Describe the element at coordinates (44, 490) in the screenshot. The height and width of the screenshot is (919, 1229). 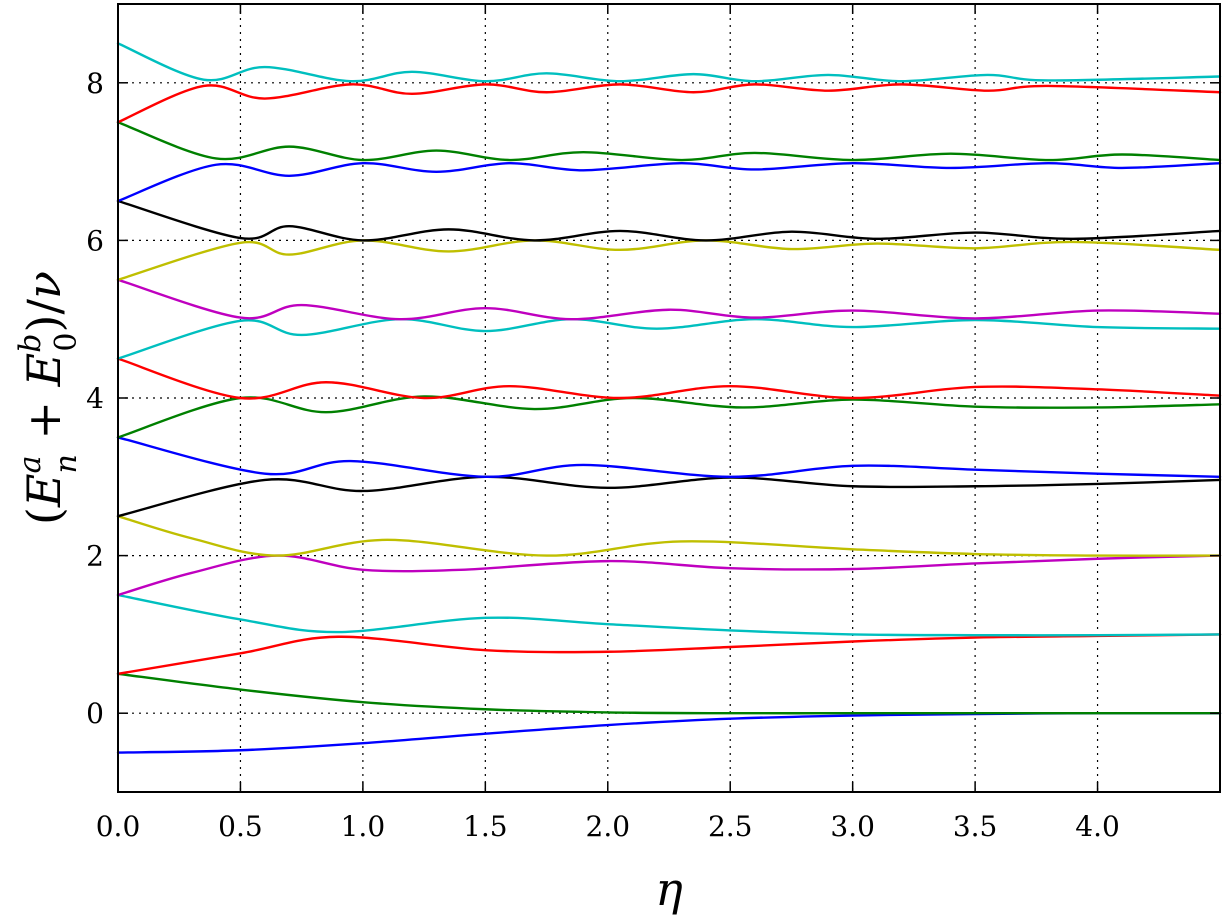
I see `y-title-e1: E` at that location.